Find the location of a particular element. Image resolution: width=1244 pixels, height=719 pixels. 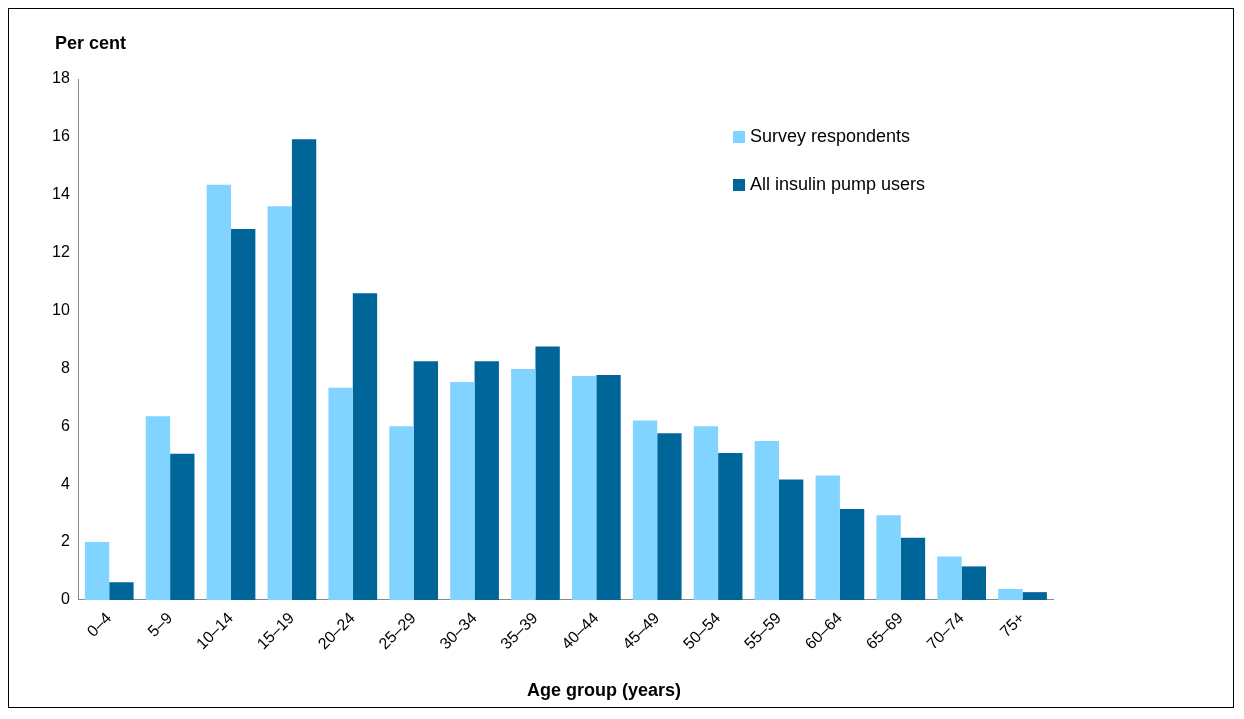

legend-label: All insulin pump users is located at coordinates (838, 183).